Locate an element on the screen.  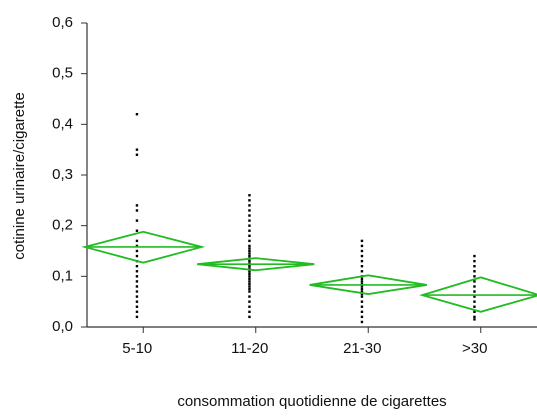
x-tick-label: 5-10 is located at coordinates (137, 348).